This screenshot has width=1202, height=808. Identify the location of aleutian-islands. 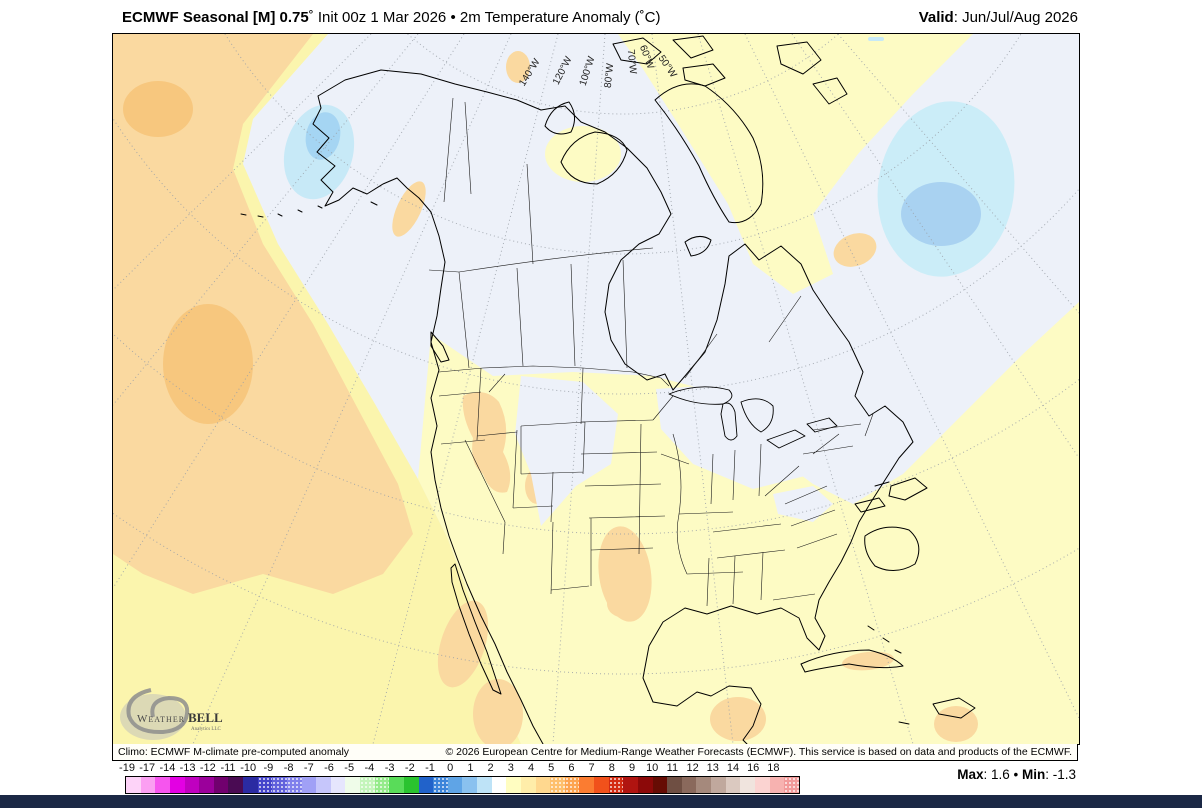
(309, 209).